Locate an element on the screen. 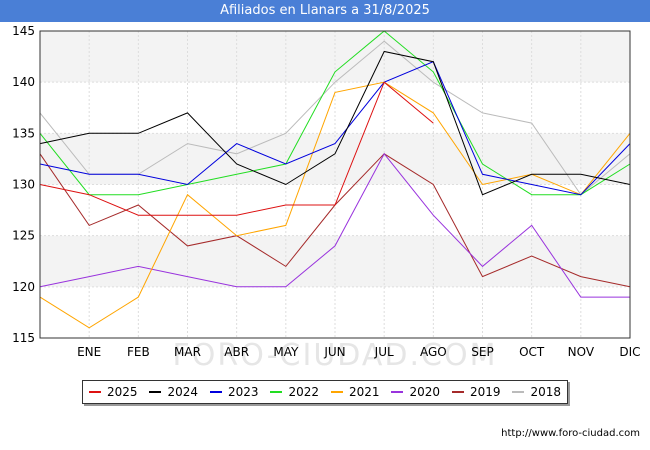  x-axis-ticks: ENE FEB MAR ABR MAY JUN JUL AGO SEP OCT NOV DIC is located at coordinates (358, 352).